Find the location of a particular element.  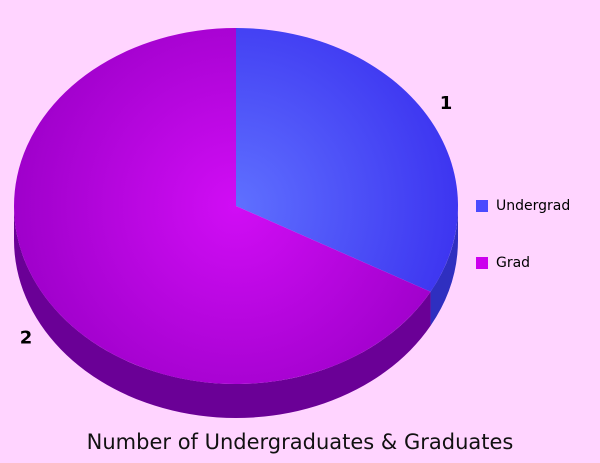

legend-swatch-grad is located at coordinates (482, 263).